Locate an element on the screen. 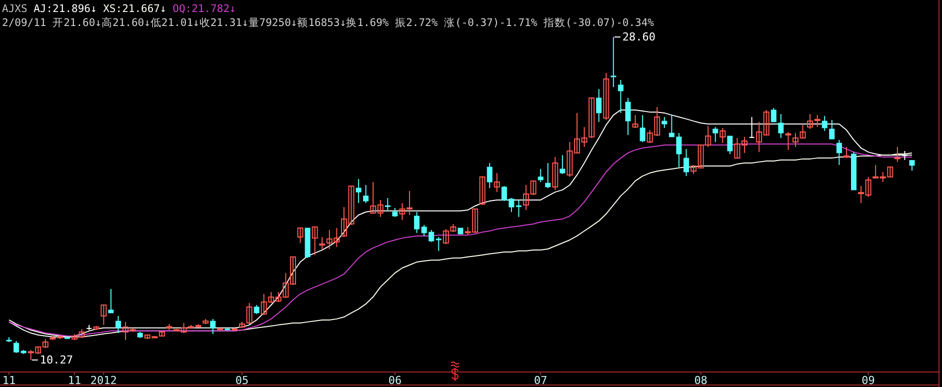  text: AJ:21.896↓ is located at coordinates (65, 9).